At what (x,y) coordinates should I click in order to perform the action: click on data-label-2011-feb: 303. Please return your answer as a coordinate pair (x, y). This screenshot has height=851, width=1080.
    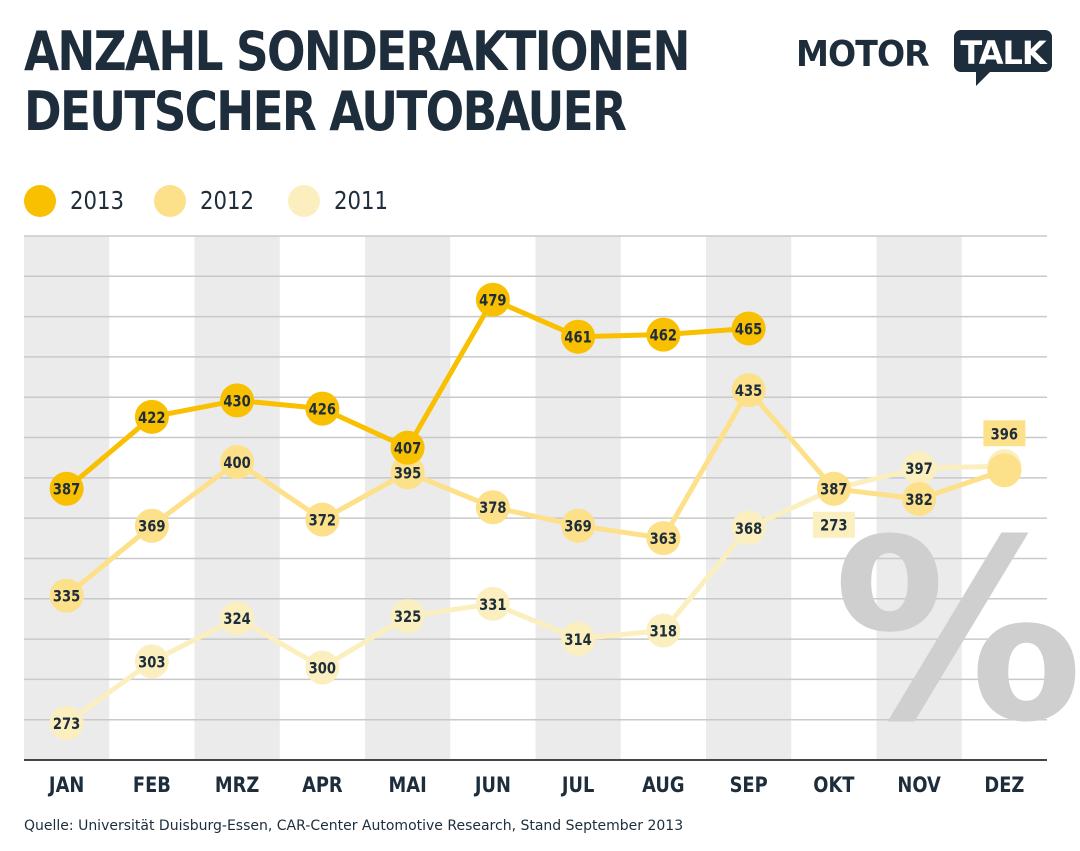
    Looking at the image, I should click on (151, 662).